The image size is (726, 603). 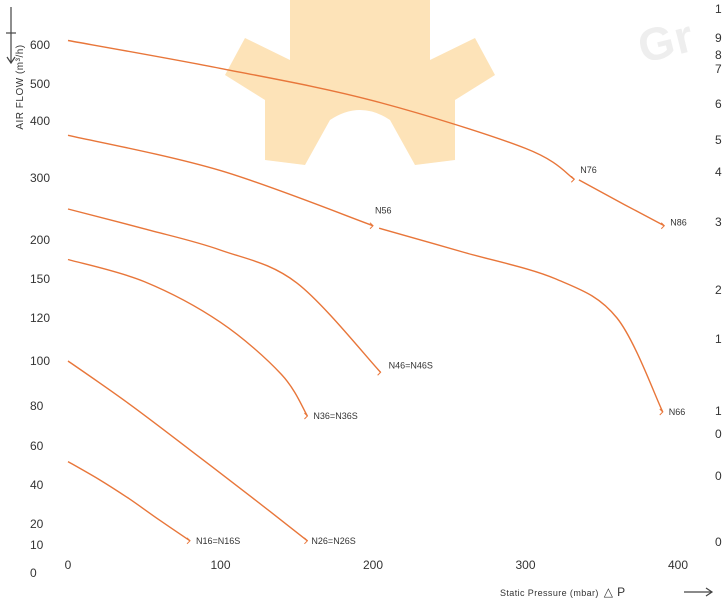 What do you see at coordinates (218, 541) in the screenshot?
I see `series-label-0: N16=N16S` at bounding box center [218, 541].